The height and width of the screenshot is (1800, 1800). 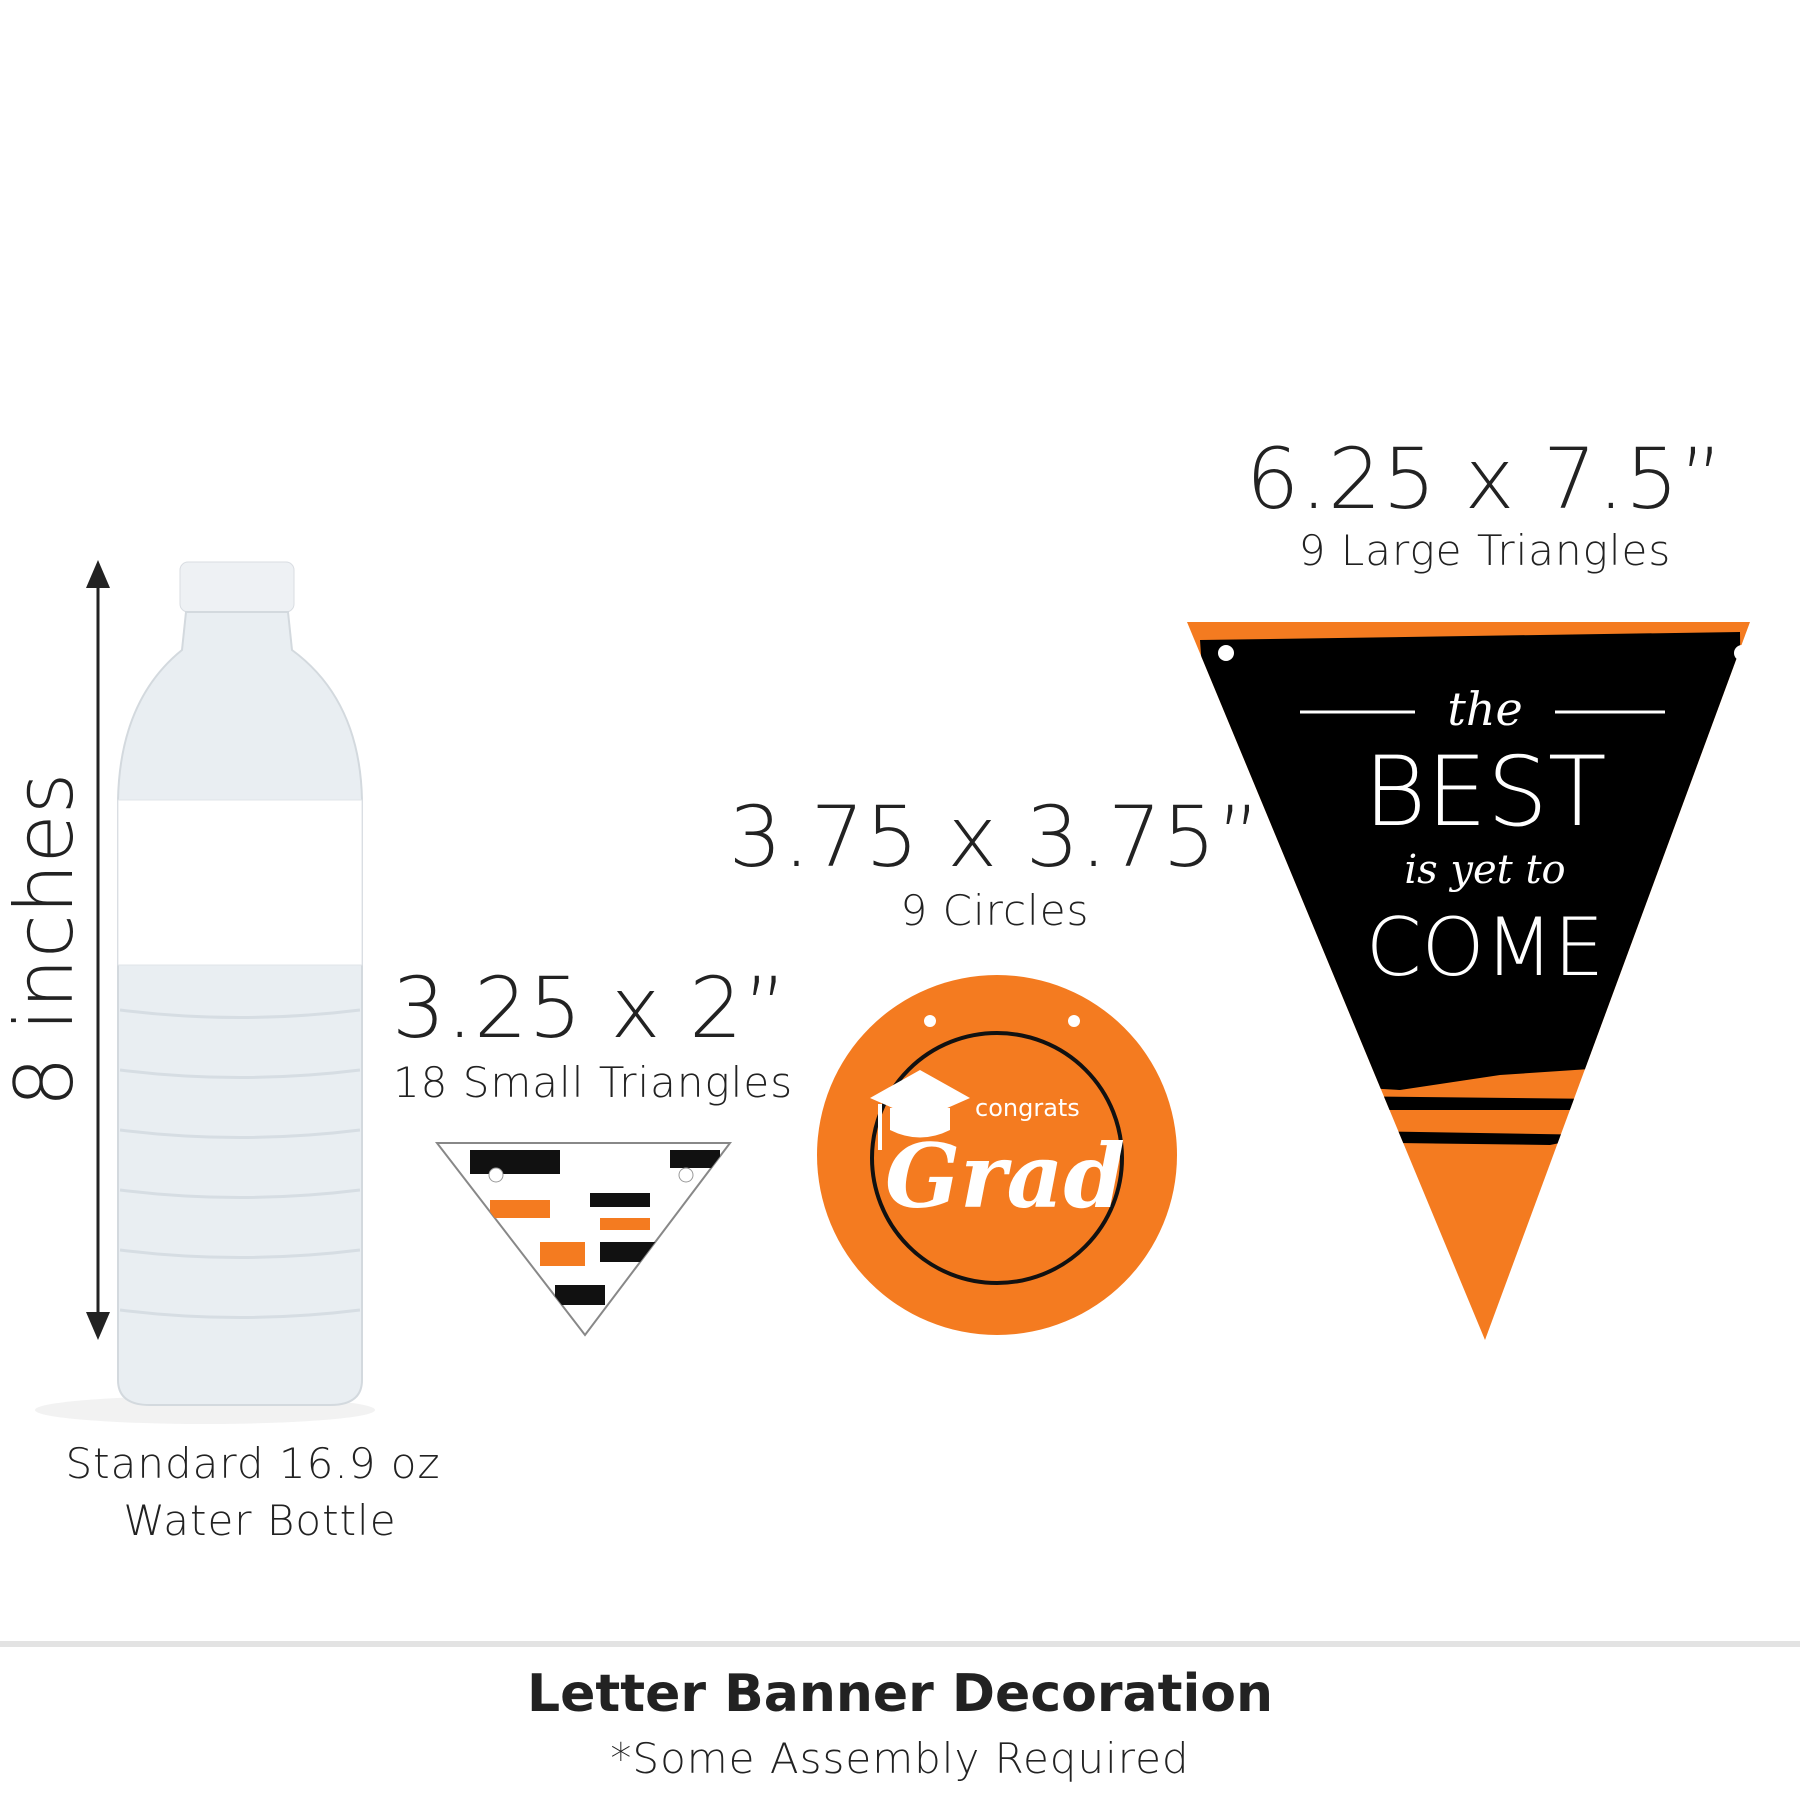 I want to click on bottle-caption-line2: Water Bottle, so click(x=260, y=1520).